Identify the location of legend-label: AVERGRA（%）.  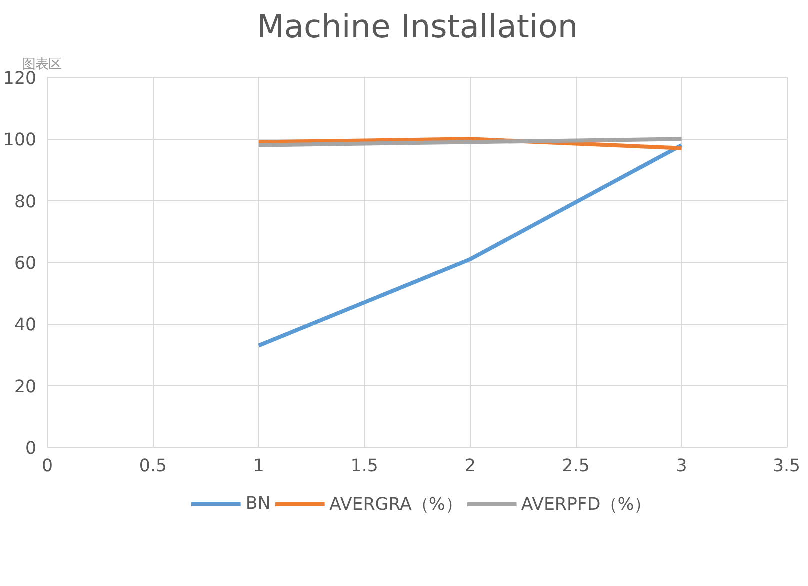
(396, 505).